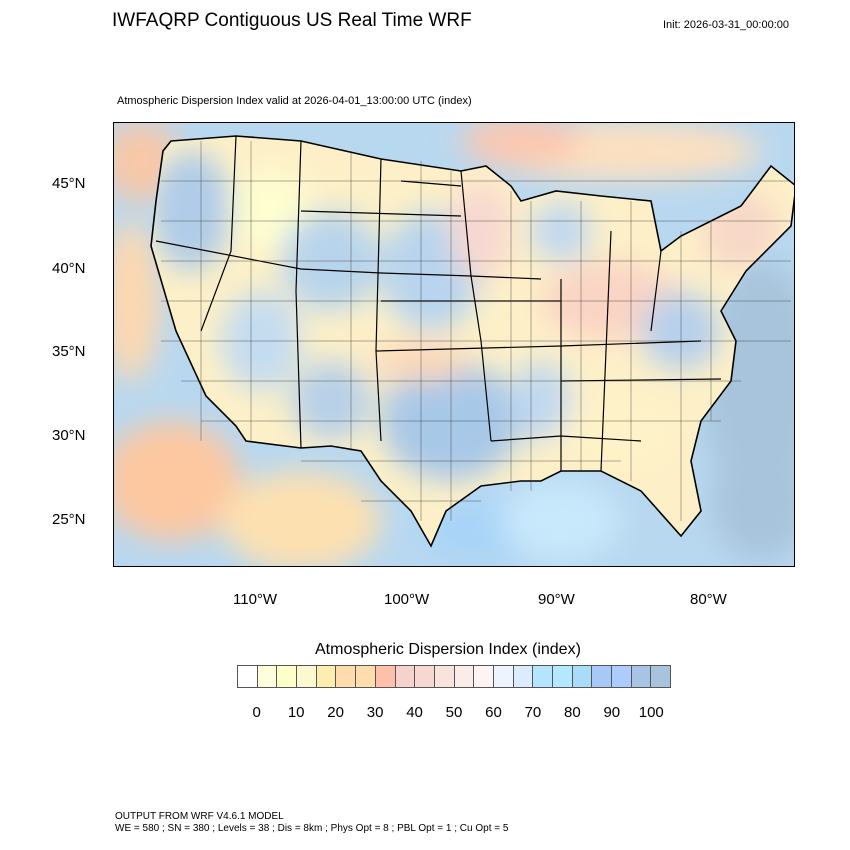  I want to click on colorbar-tick-label: 30, so click(375, 712).